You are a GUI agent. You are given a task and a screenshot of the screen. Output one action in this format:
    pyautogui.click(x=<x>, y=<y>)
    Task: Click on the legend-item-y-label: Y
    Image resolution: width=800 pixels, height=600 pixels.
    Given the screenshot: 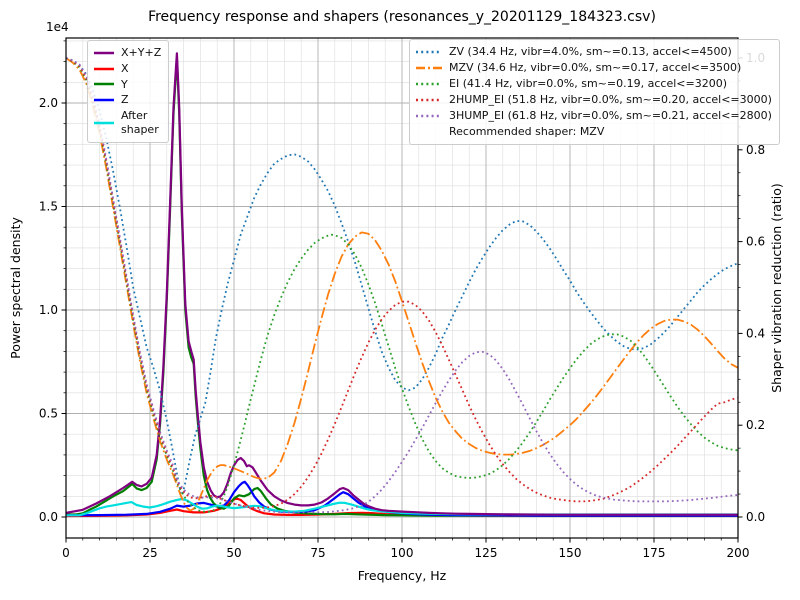 What is the action you would take?
    pyautogui.click(x=124, y=84)
    